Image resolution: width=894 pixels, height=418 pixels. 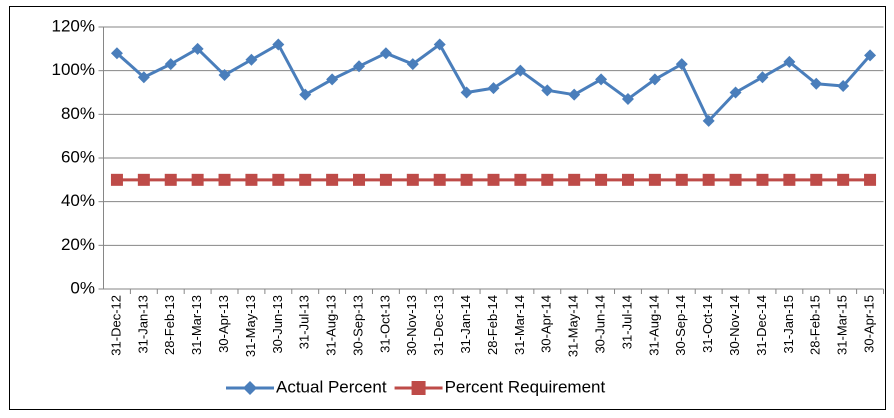 What do you see at coordinates (196, 325) in the screenshot?
I see `x-tick-label: 31-Mar-13` at bounding box center [196, 325].